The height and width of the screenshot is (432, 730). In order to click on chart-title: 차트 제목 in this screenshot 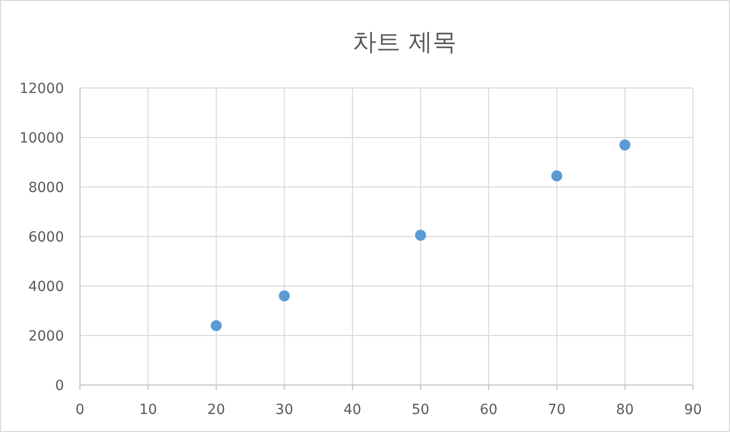, I will do `click(404, 42)`.